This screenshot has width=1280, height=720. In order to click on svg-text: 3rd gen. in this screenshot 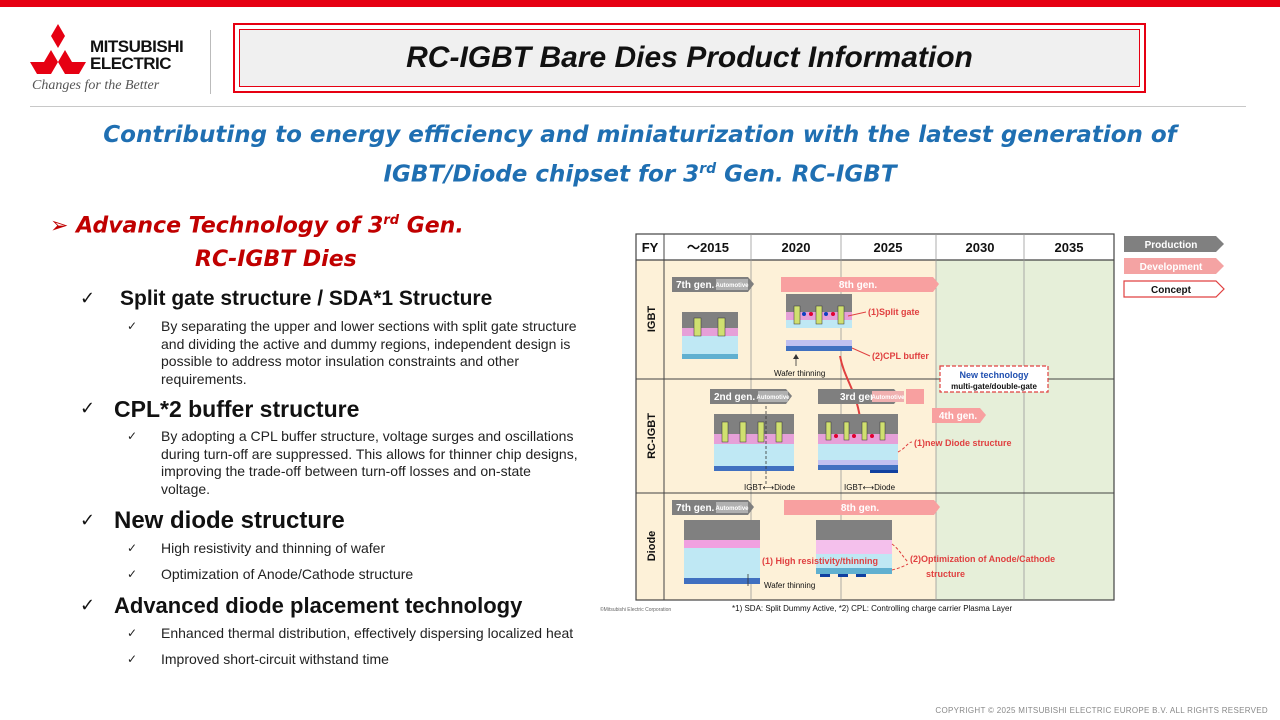, I will do `click(859, 397)`.